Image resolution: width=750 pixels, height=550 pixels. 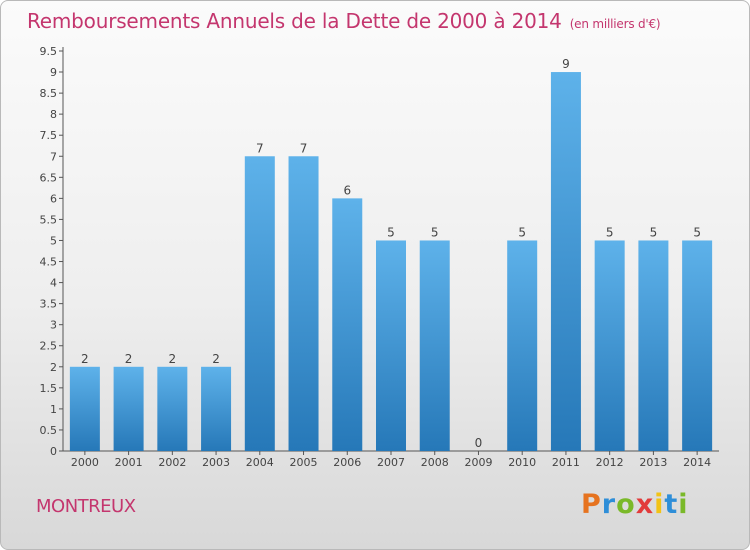 I want to click on x-tick-label: 2010, so click(x=522, y=462).